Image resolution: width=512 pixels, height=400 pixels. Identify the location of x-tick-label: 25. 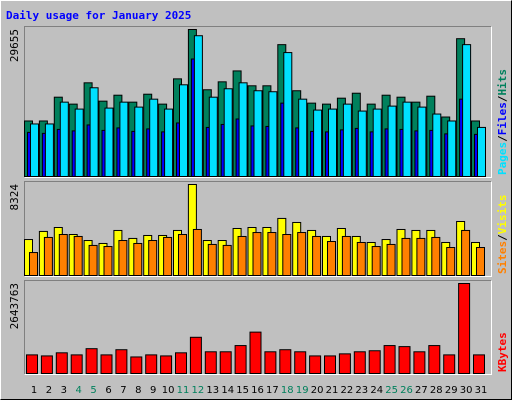
(391, 390).